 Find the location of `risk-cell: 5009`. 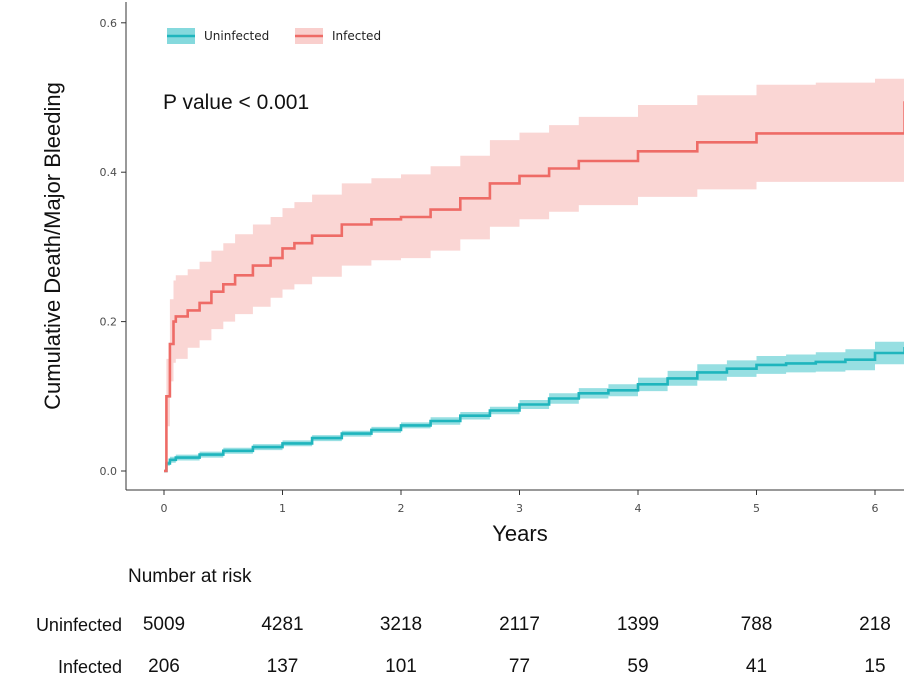

risk-cell: 5009 is located at coordinates (164, 624).